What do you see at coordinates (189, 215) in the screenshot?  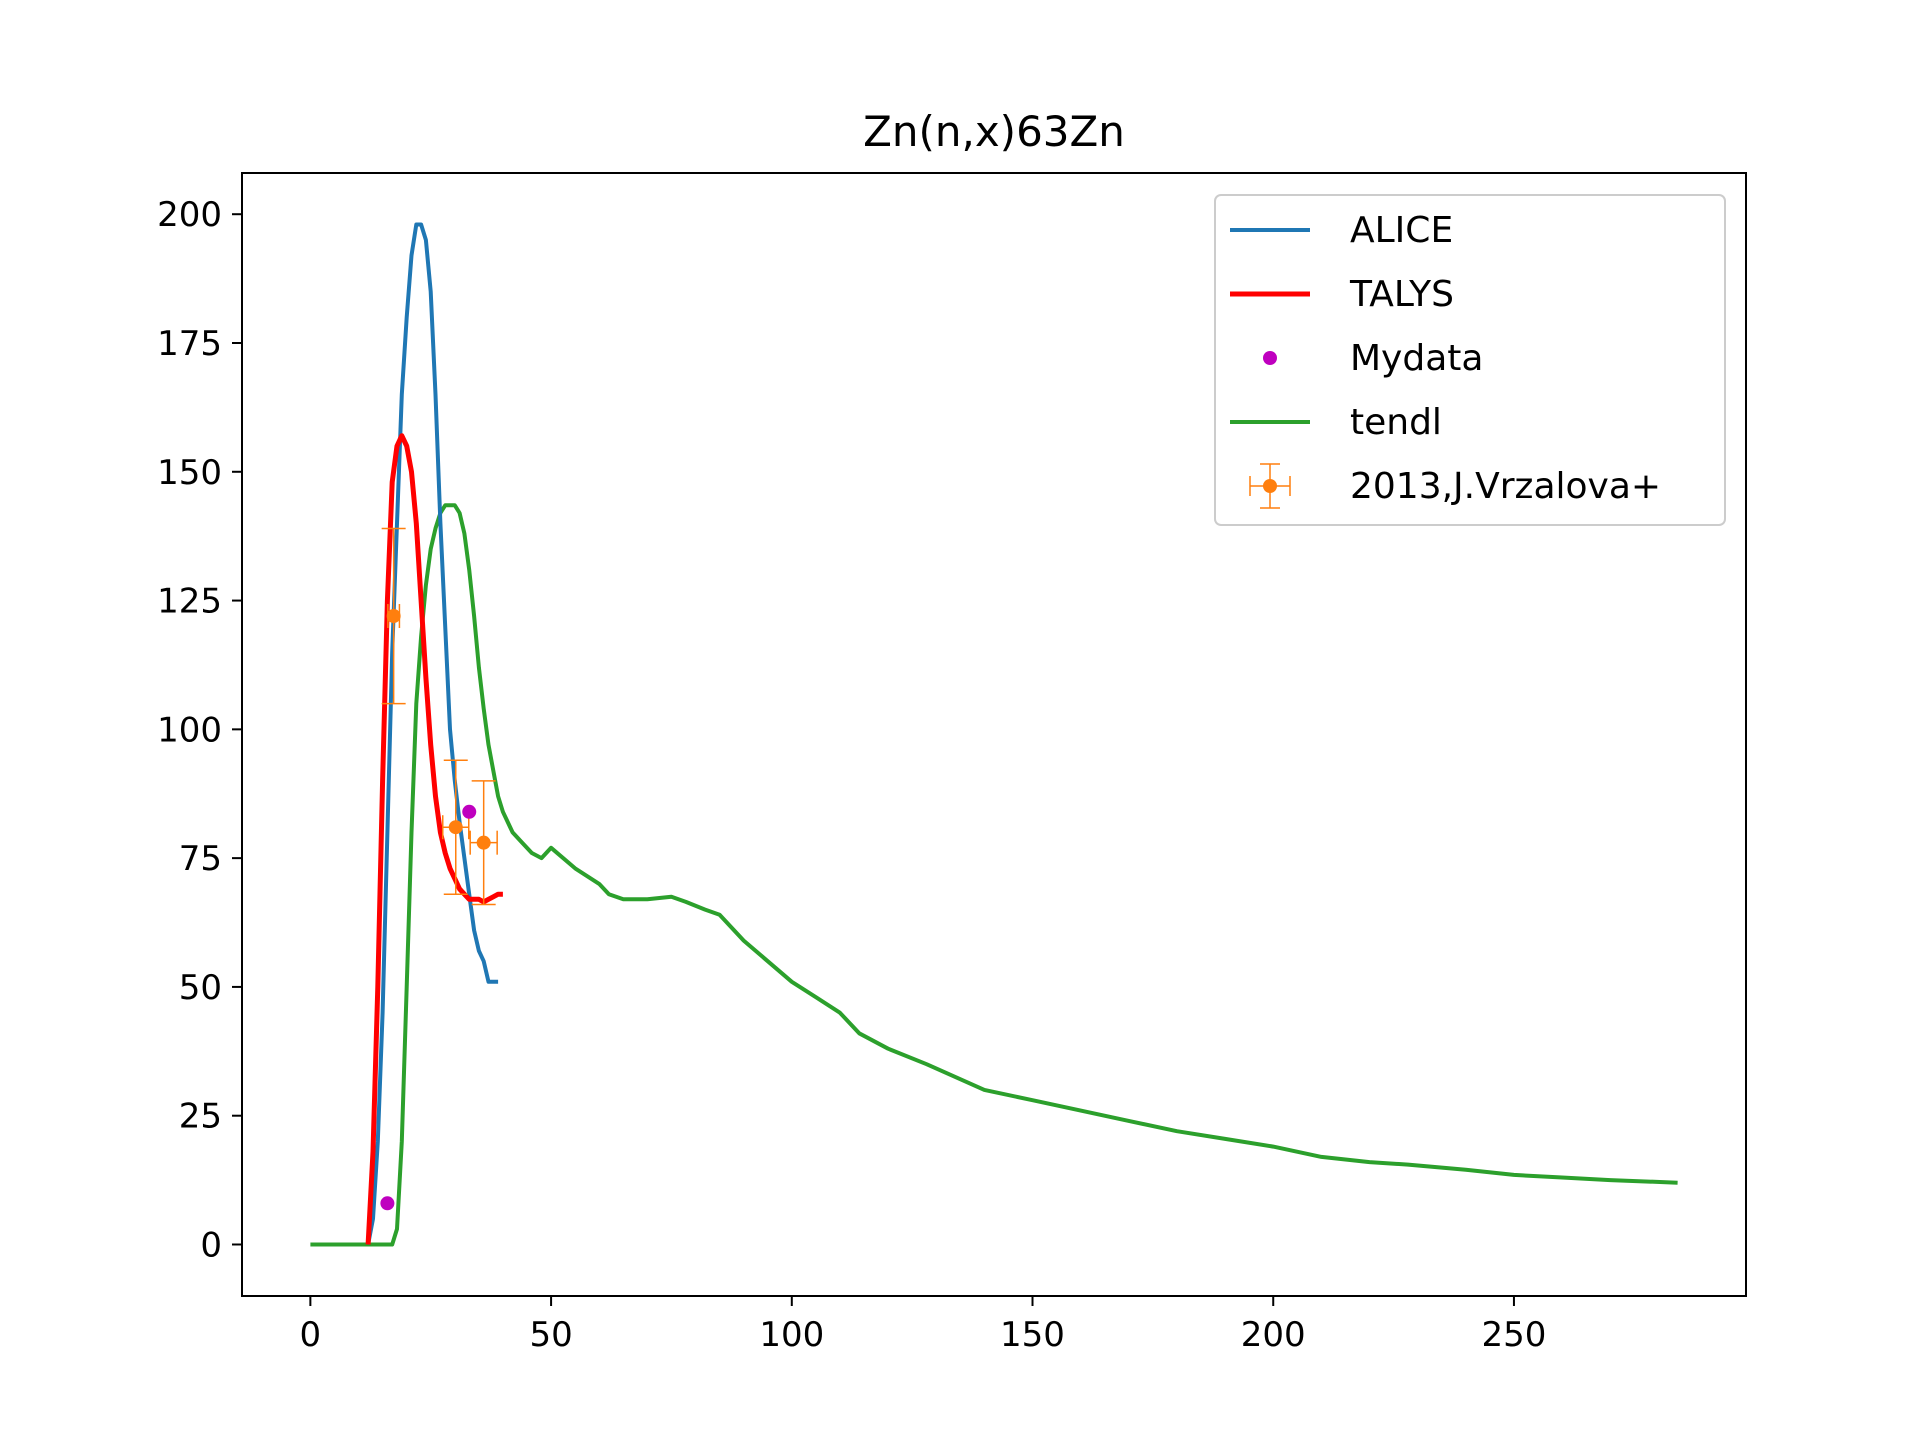 I see `y-tick-label: 200` at bounding box center [189, 215].